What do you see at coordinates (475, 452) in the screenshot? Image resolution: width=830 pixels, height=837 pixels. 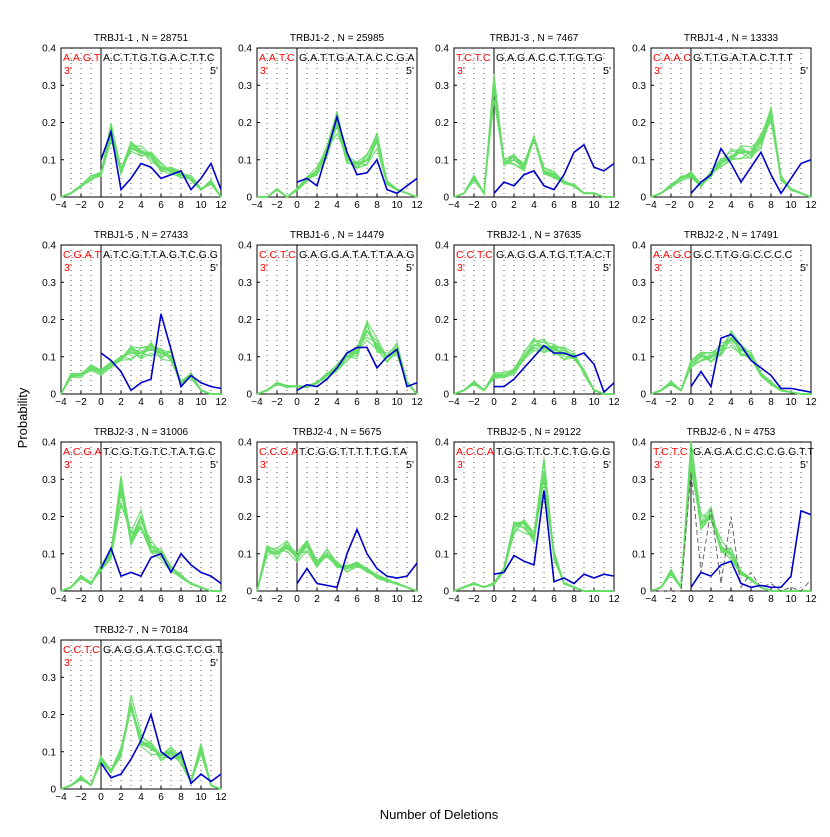 I see `germline-sequence: A.C.C.A` at bounding box center [475, 452].